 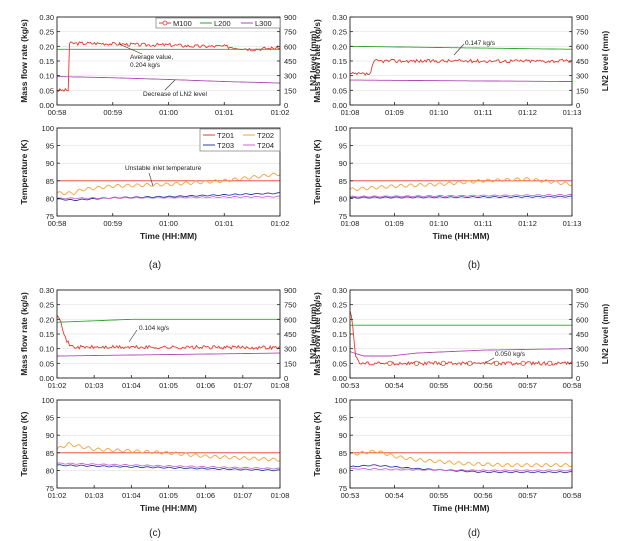 What do you see at coordinates (280, 223) in the screenshot?
I see `x-tick-label: 01:02` at bounding box center [280, 223].